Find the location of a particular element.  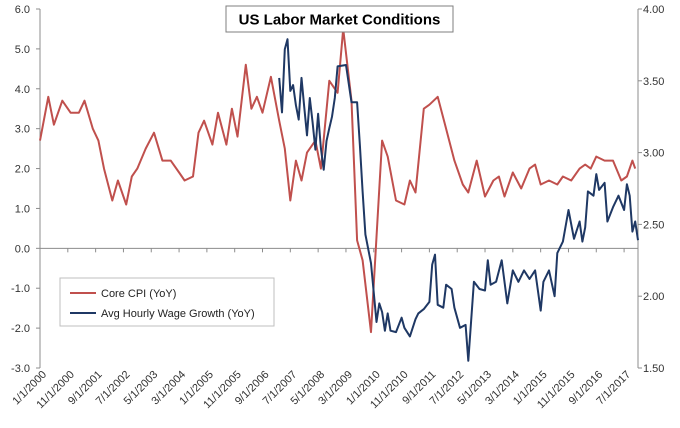

y-right-tick-label: 3.50 is located at coordinates (653, 82).